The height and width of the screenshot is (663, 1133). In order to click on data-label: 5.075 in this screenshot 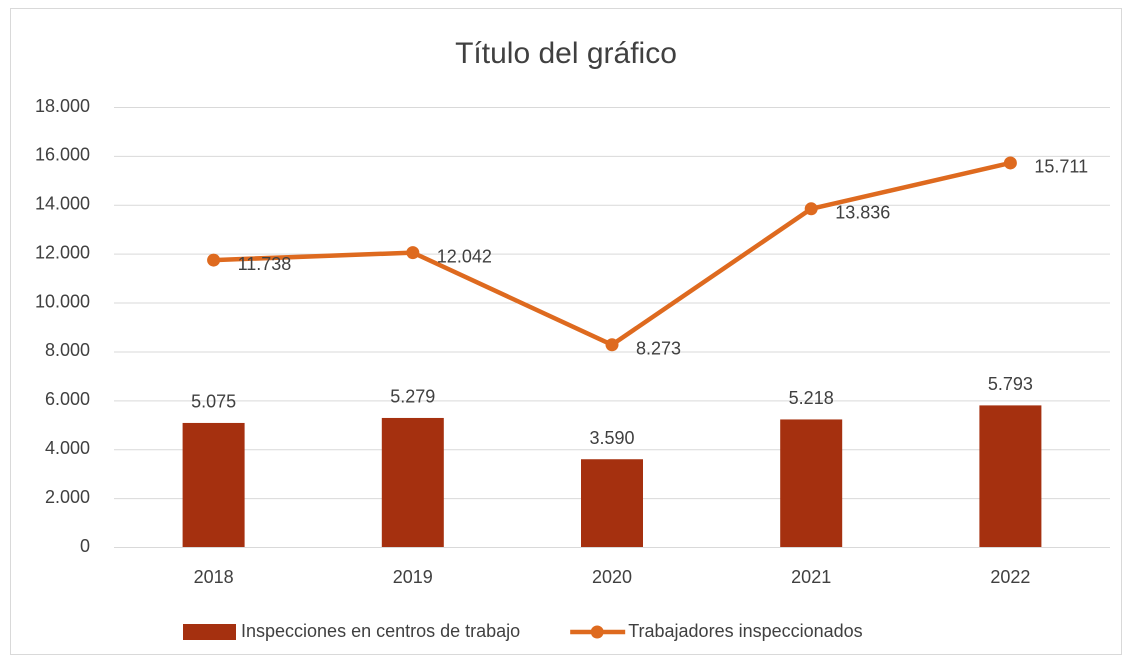, I will do `click(213, 402)`.